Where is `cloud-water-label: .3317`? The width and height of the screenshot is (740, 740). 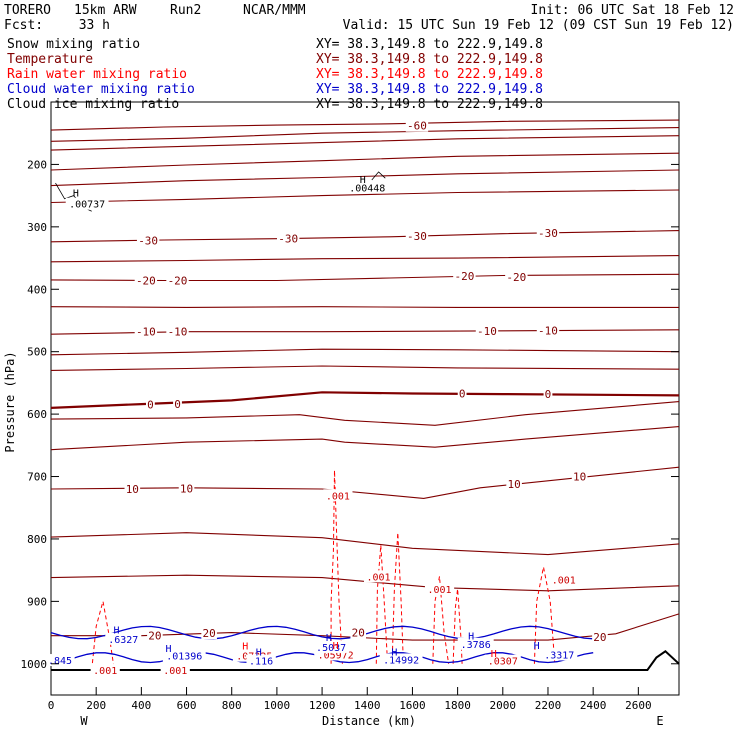
cloud-water-label: .3317 is located at coordinates (559, 655).